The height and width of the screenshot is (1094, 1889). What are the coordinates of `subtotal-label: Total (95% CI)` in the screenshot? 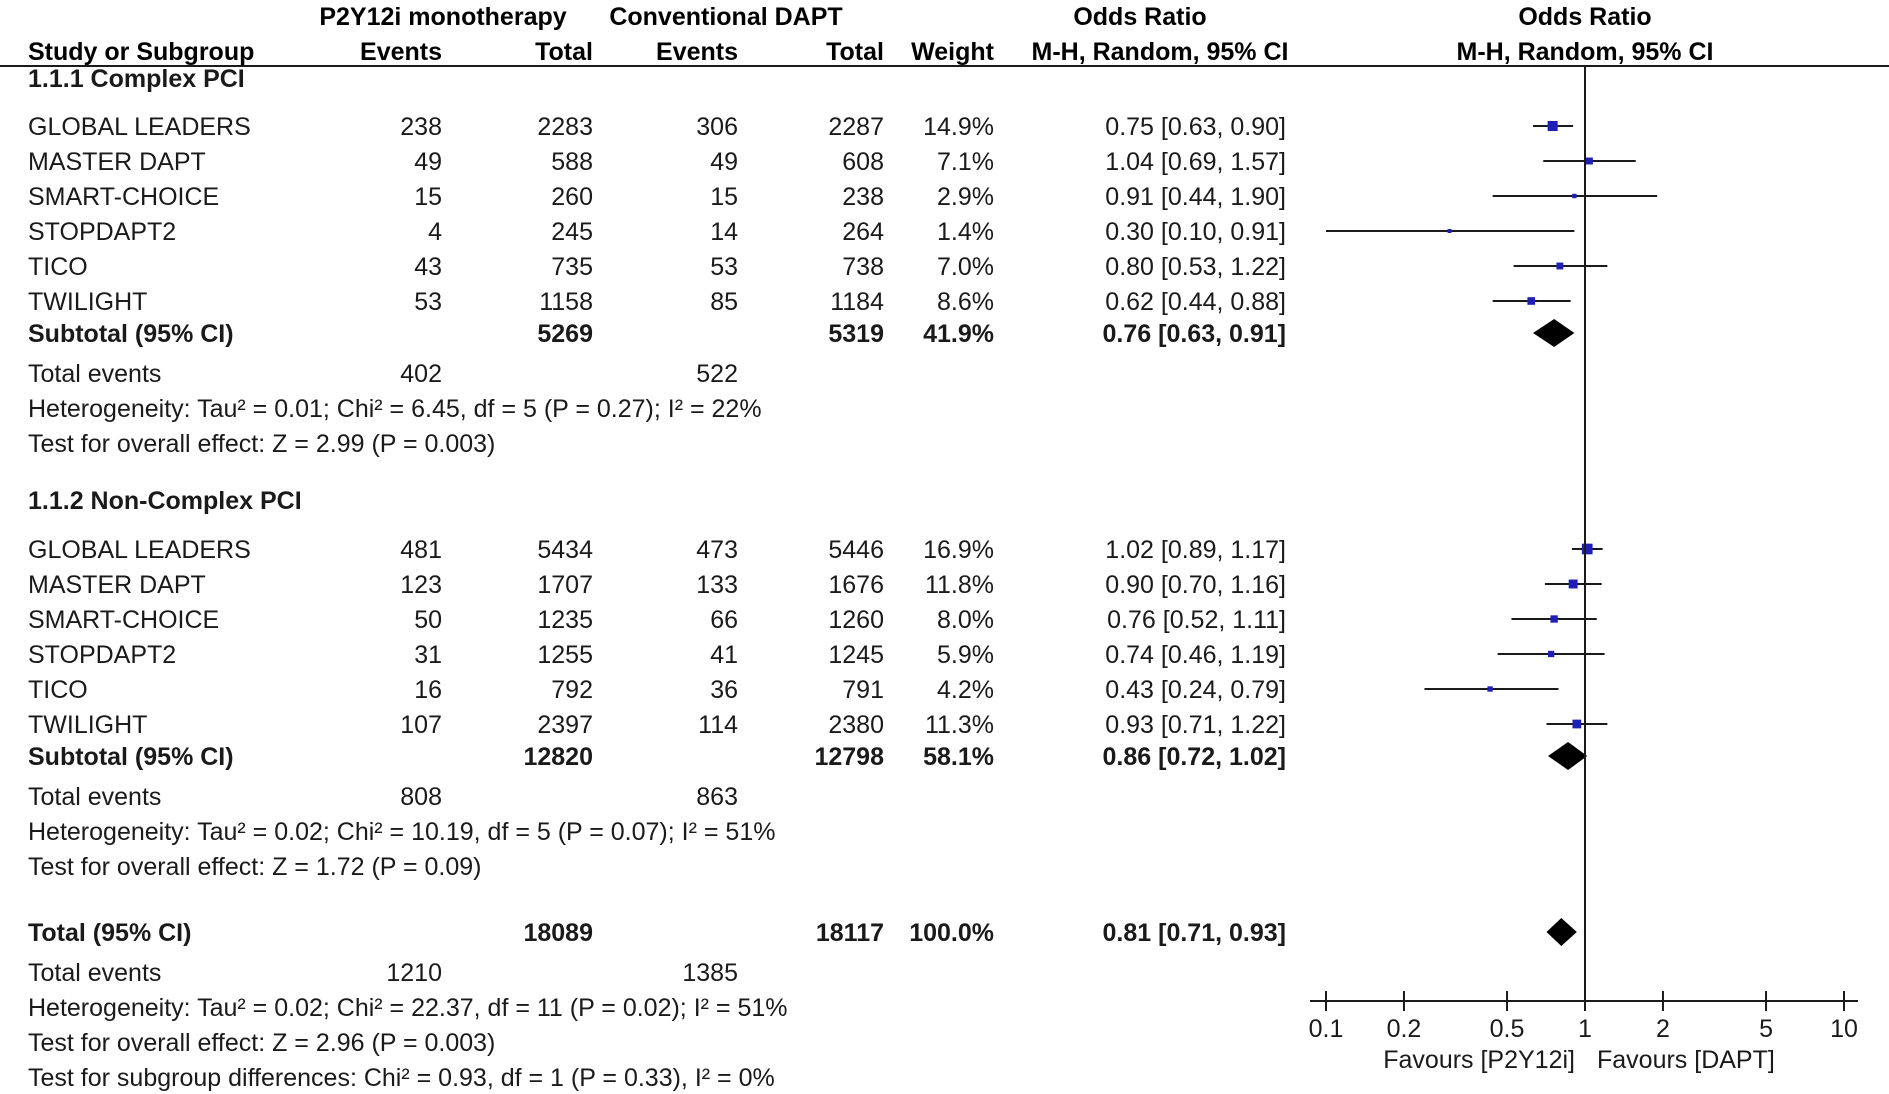 It's located at (109, 933).